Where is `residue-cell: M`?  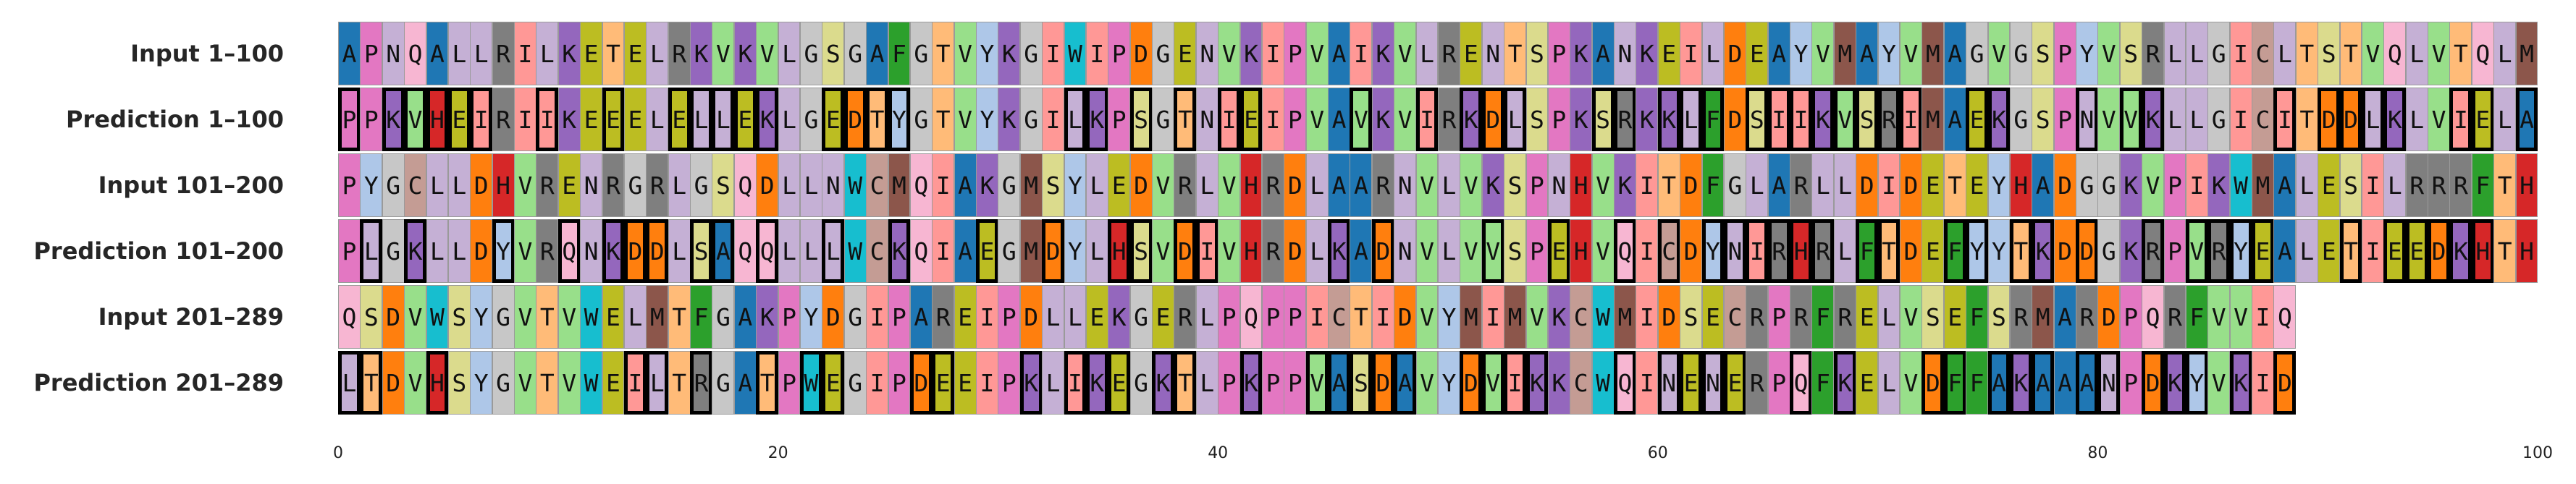 residue-cell: M is located at coordinates (1933, 119).